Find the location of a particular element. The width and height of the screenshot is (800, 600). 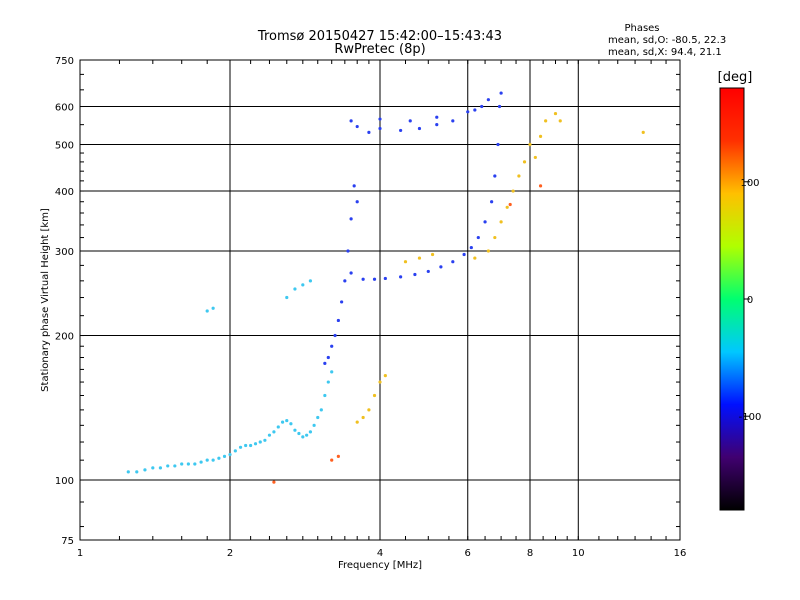

colorbar-tick-label: 100 is located at coordinates (749, 183).